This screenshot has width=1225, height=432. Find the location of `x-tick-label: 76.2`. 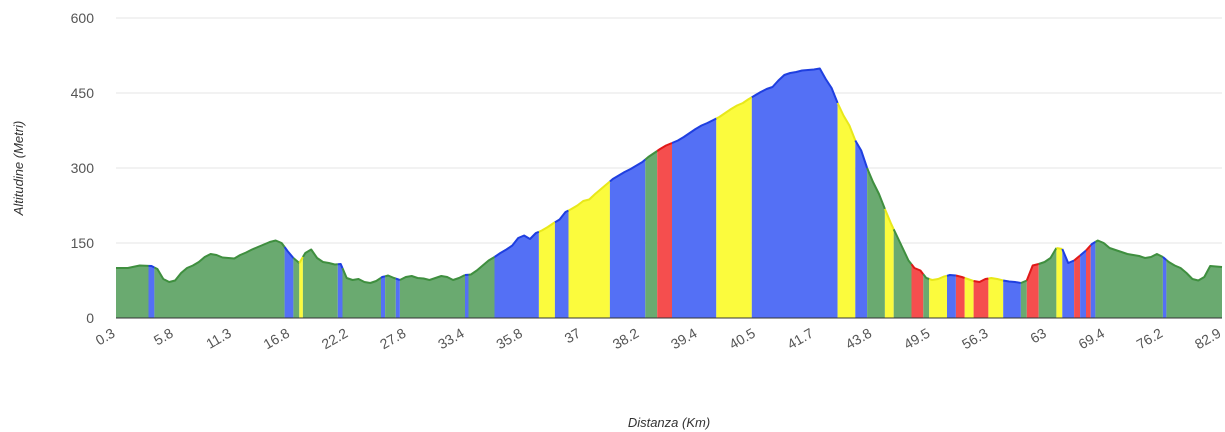

x-tick-label: 76.2 is located at coordinates (1150, 339).